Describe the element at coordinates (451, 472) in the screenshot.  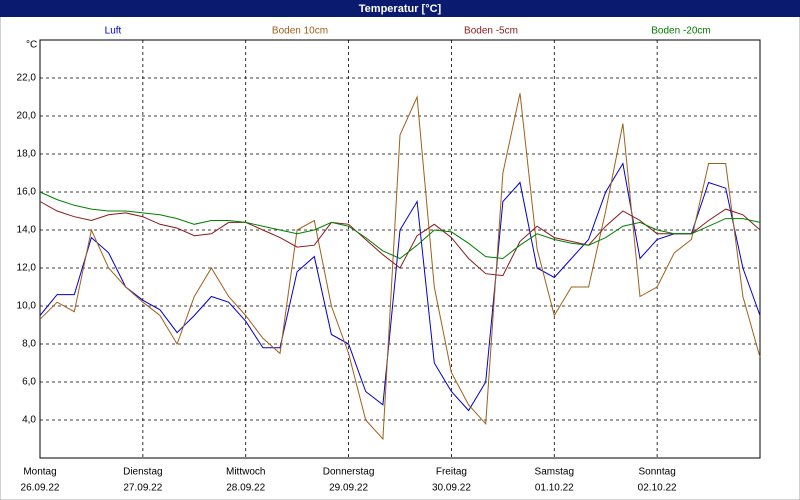
I see `x-tick-label: Freitag` at that location.